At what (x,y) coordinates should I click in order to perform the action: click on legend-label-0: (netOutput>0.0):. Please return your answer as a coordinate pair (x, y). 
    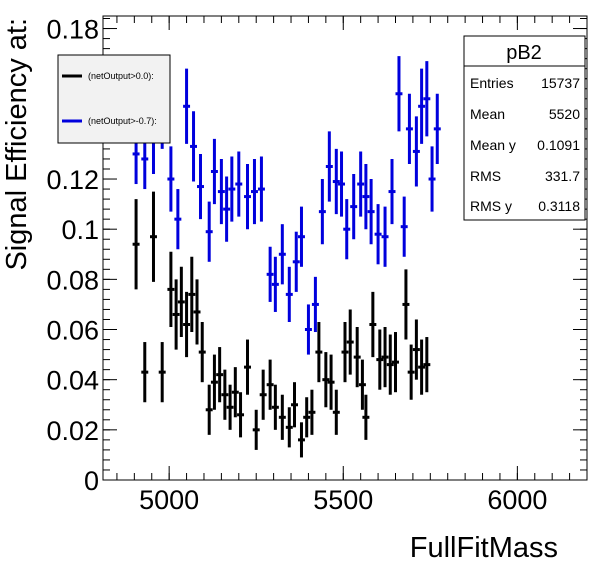
    Looking at the image, I should click on (121, 76).